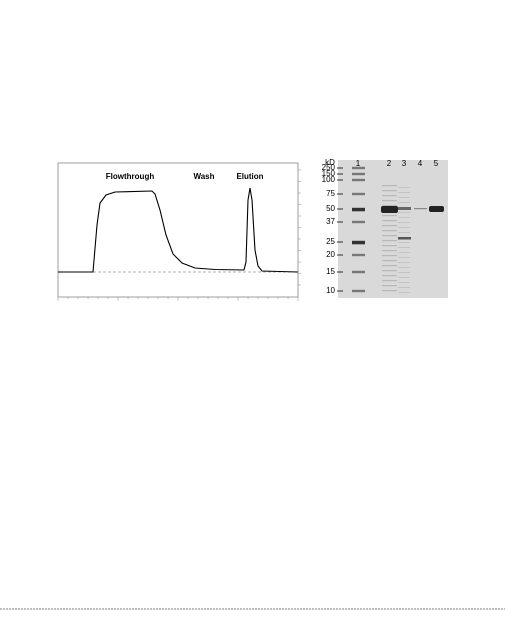  Describe the element at coordinates (330, 221) in the screenshot. I see `marker-label: 37` at that location.